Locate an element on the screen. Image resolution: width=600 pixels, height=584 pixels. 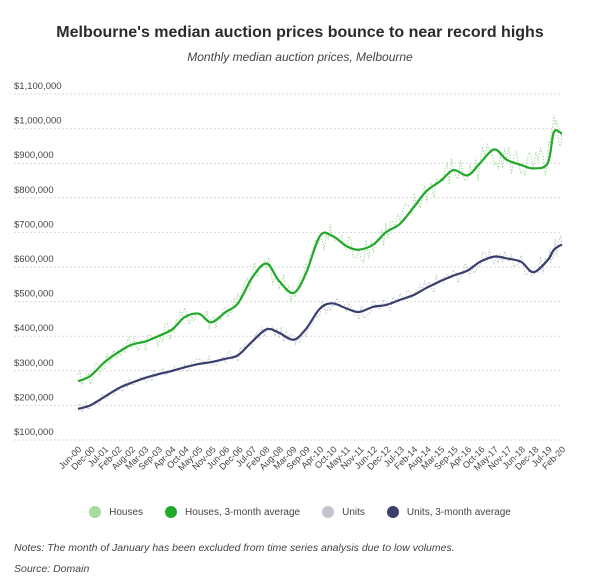
y-tick-label: $300,000 is located at coordinates (34, 363).